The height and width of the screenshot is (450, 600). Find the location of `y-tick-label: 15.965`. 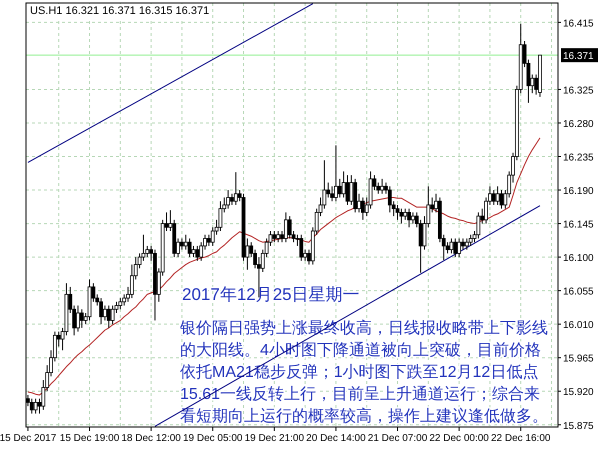

y-tick-label: 15.965 is located at coordinates (578, 359).